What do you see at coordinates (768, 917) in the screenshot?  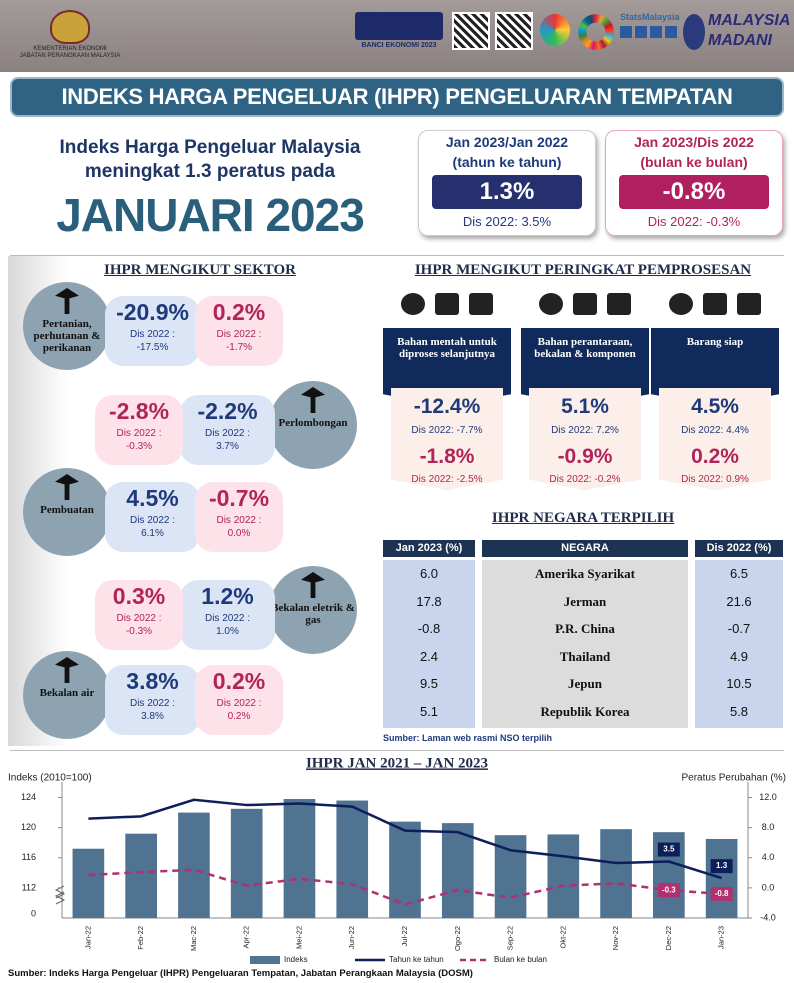 I see `y2-tick-label: -4.0` at bounding box center [768, 917].